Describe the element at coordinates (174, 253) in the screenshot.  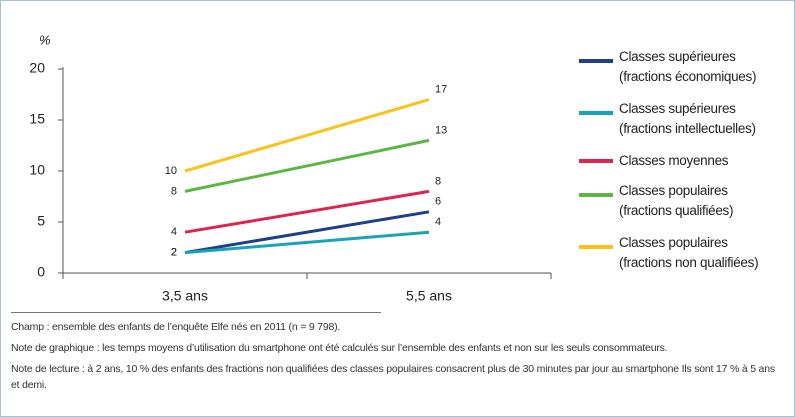
I see `data-label: 2` at that location.